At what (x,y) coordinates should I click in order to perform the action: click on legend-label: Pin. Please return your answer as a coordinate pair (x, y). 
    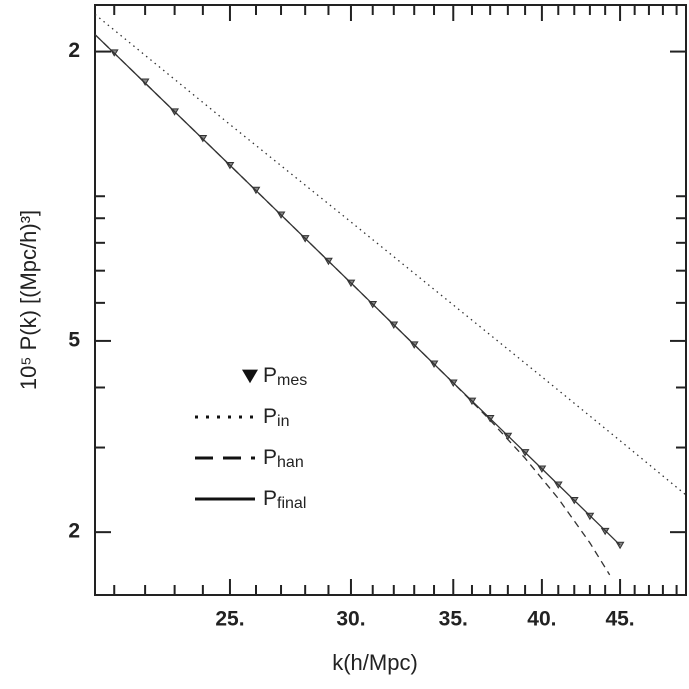
    Looking at the image, I should click on (276, 418).